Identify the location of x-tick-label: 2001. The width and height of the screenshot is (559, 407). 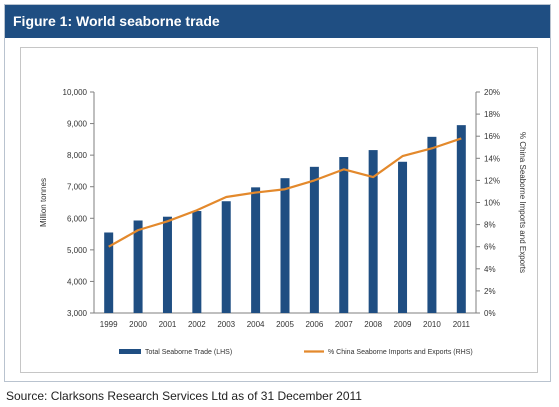
(168, 324).